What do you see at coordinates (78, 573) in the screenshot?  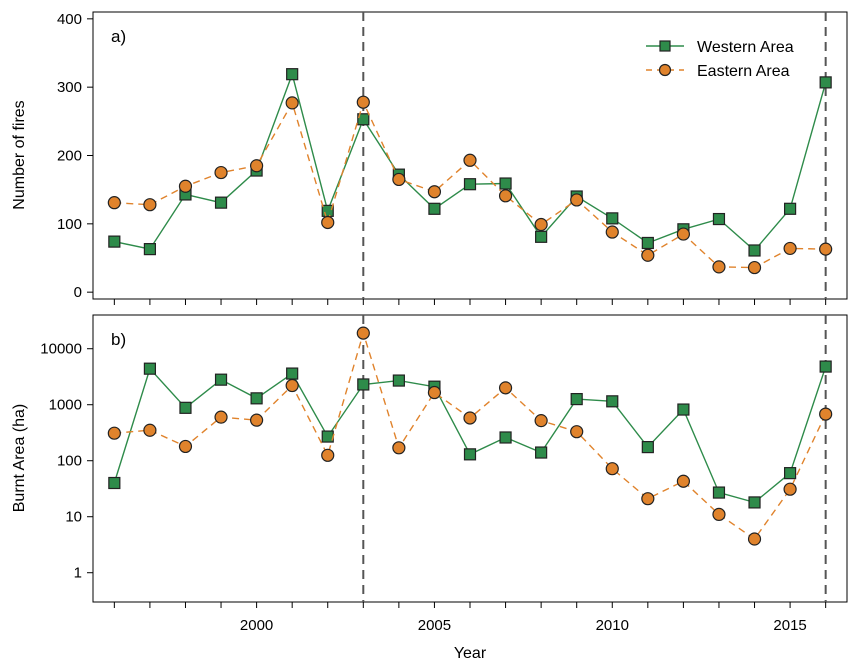 I see `panel-b-y-tick-label: 1` at bounding box center [78, 573].